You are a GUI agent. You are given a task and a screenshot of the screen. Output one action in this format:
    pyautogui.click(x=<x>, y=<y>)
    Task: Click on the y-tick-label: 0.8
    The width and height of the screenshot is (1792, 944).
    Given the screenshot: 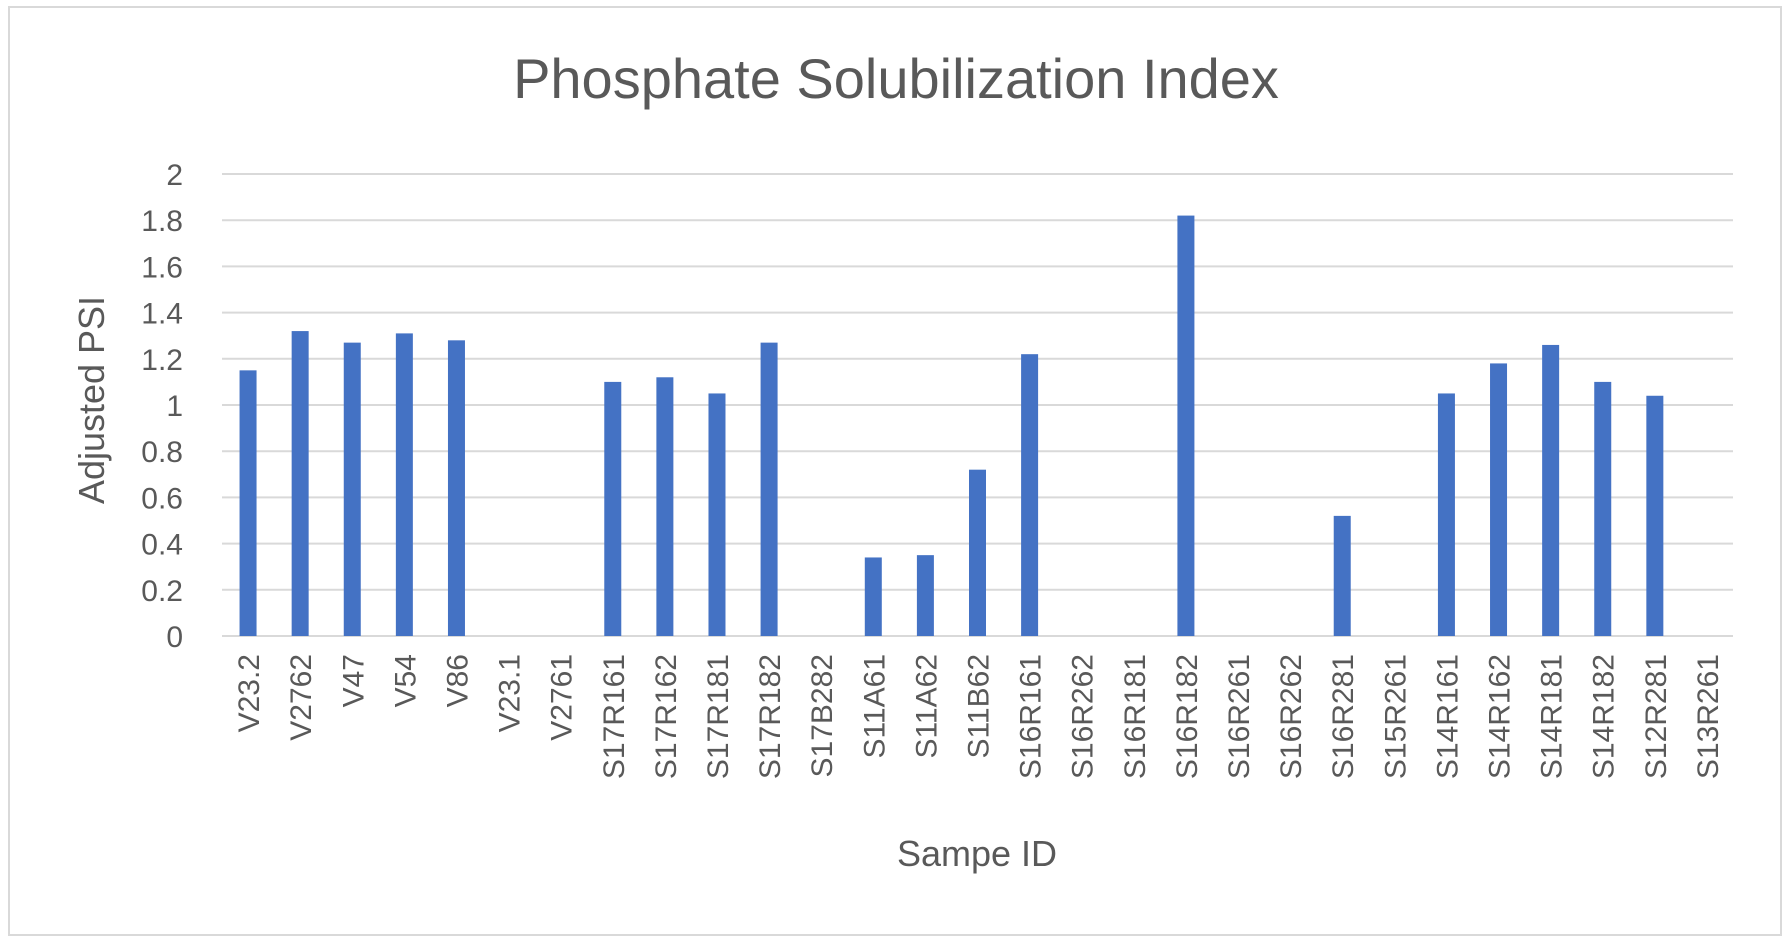 What is the action you would take?
    pyautogui.click(x=162, y=452)
    